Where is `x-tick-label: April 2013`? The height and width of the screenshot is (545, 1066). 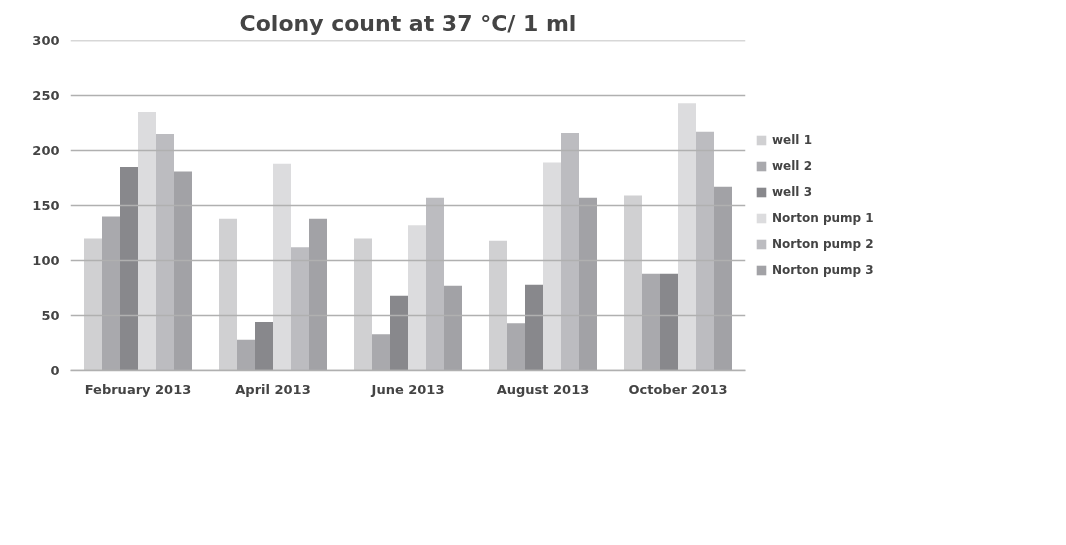
x-tick-label: April 2013 is located at coordinates (273, 389).